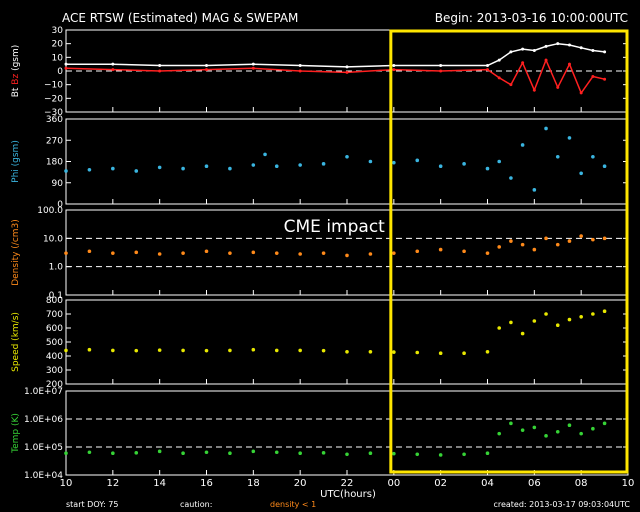  Describe the element at coordinates (16, 59) in the screenshot. I see `y-axis-label-part: (gsm)` at that location.